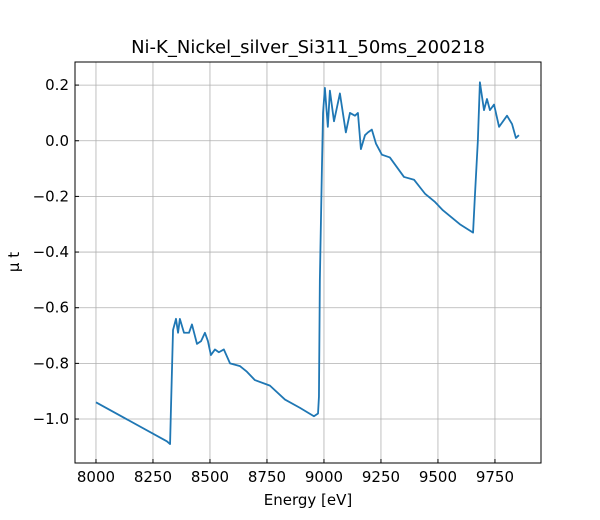  I want to click on x-axis-label: Energy [eV], so click(308, 500).